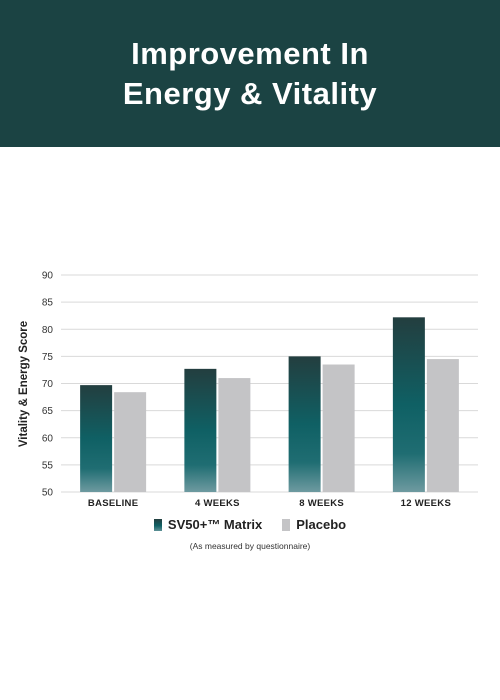 The image size is (500, 700). What do you see at coordinates (250, 53) in the screenshot?
I see `chart-title-line-1: Improvement In` at bounding box center [250, 53].